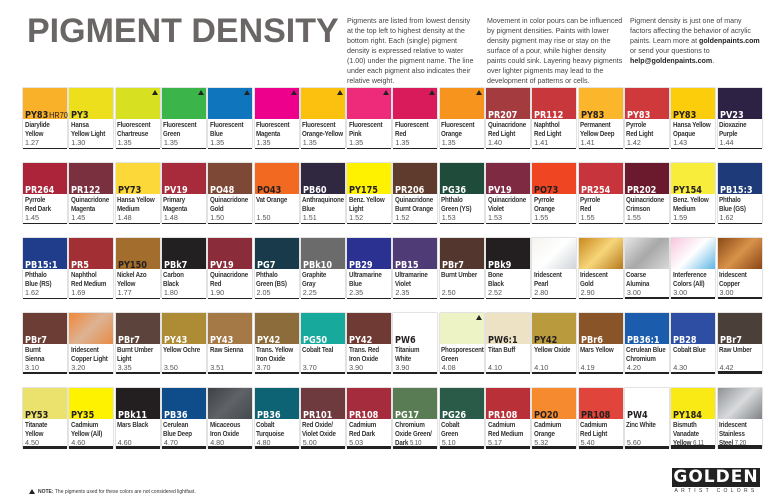  What do you see at coordinates (732, 115) in the screenshot?
I see `pigment-code: PV23` at bounding box center [732, 115].